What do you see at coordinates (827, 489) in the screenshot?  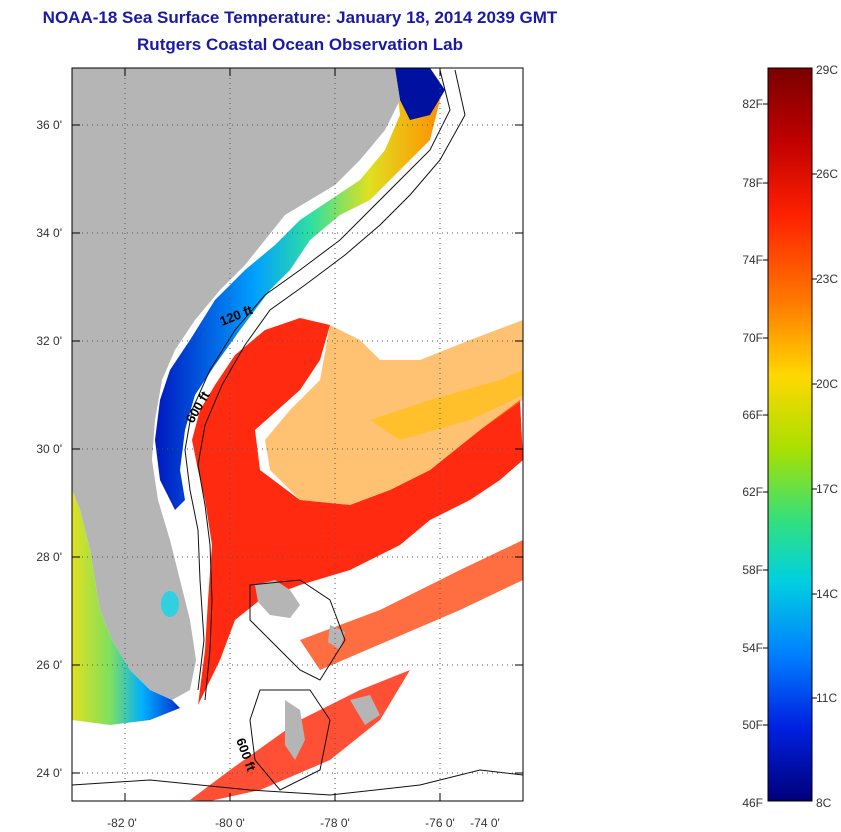 I see `colorbar-label-17c: 17C` at bounding box center [827, 489].